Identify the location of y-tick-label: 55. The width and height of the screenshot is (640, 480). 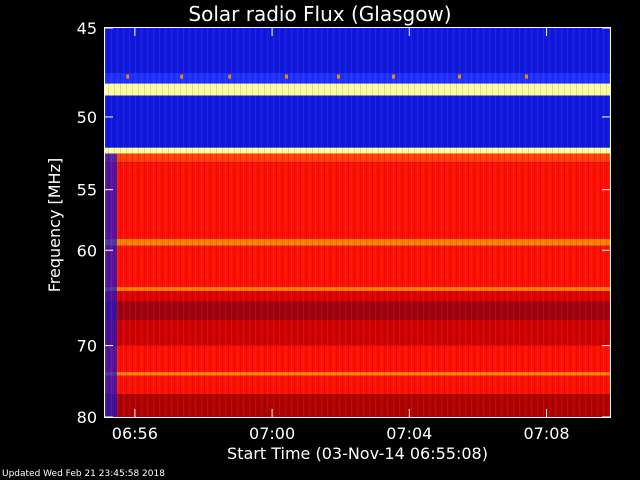
(87, 190).